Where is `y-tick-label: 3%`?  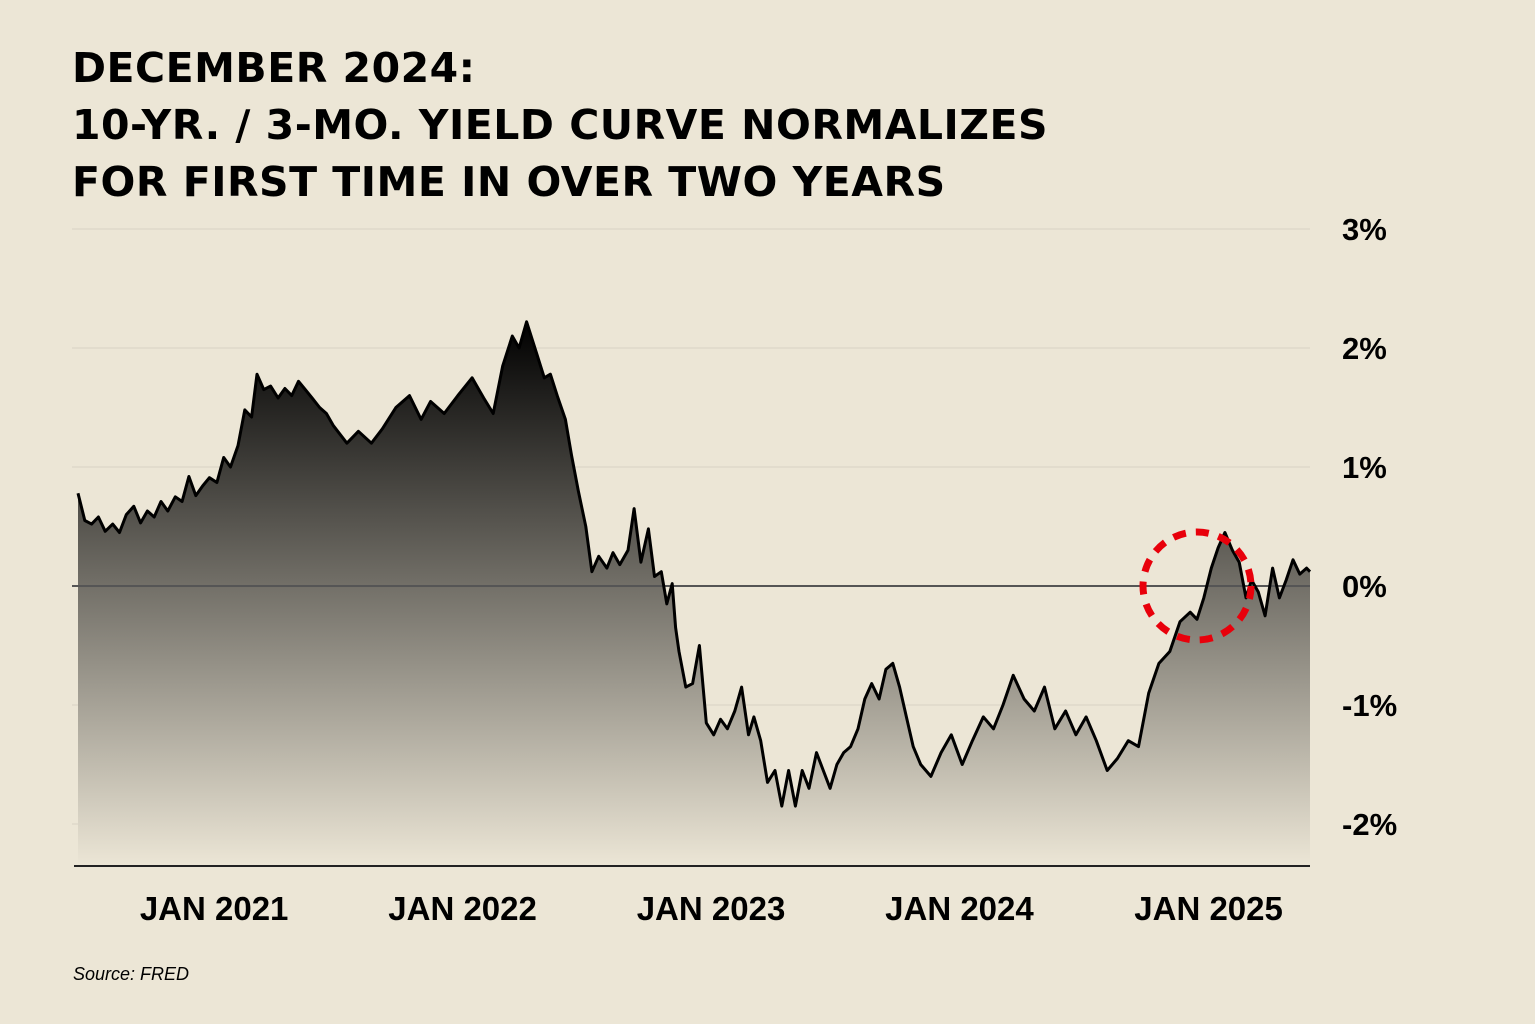 y-tick-label: 3% is located at coordinates (1364, 229).